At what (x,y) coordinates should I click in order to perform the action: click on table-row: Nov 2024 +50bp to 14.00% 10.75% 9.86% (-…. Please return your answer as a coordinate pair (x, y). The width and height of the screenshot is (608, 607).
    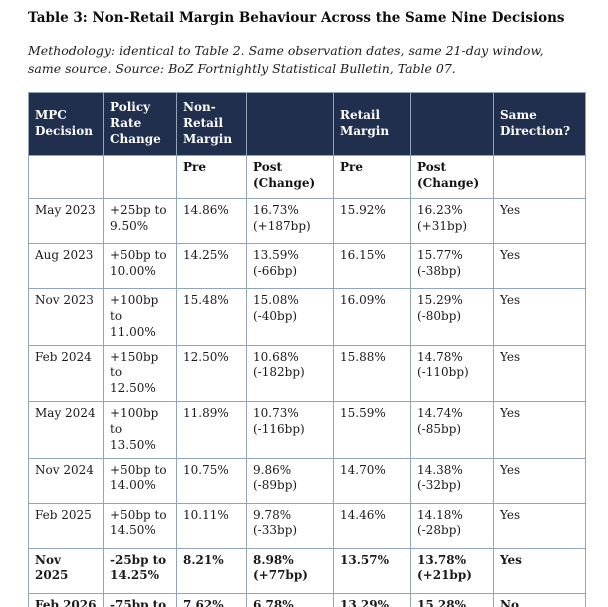
    Looking at the image, I should click on (307, 480).